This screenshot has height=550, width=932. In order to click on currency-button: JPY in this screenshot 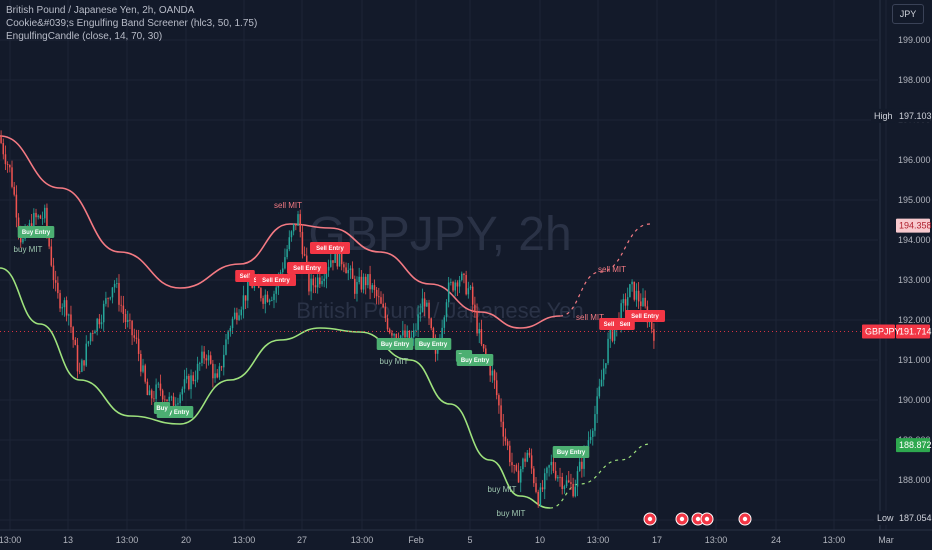, I will do `click(908, 14)`.